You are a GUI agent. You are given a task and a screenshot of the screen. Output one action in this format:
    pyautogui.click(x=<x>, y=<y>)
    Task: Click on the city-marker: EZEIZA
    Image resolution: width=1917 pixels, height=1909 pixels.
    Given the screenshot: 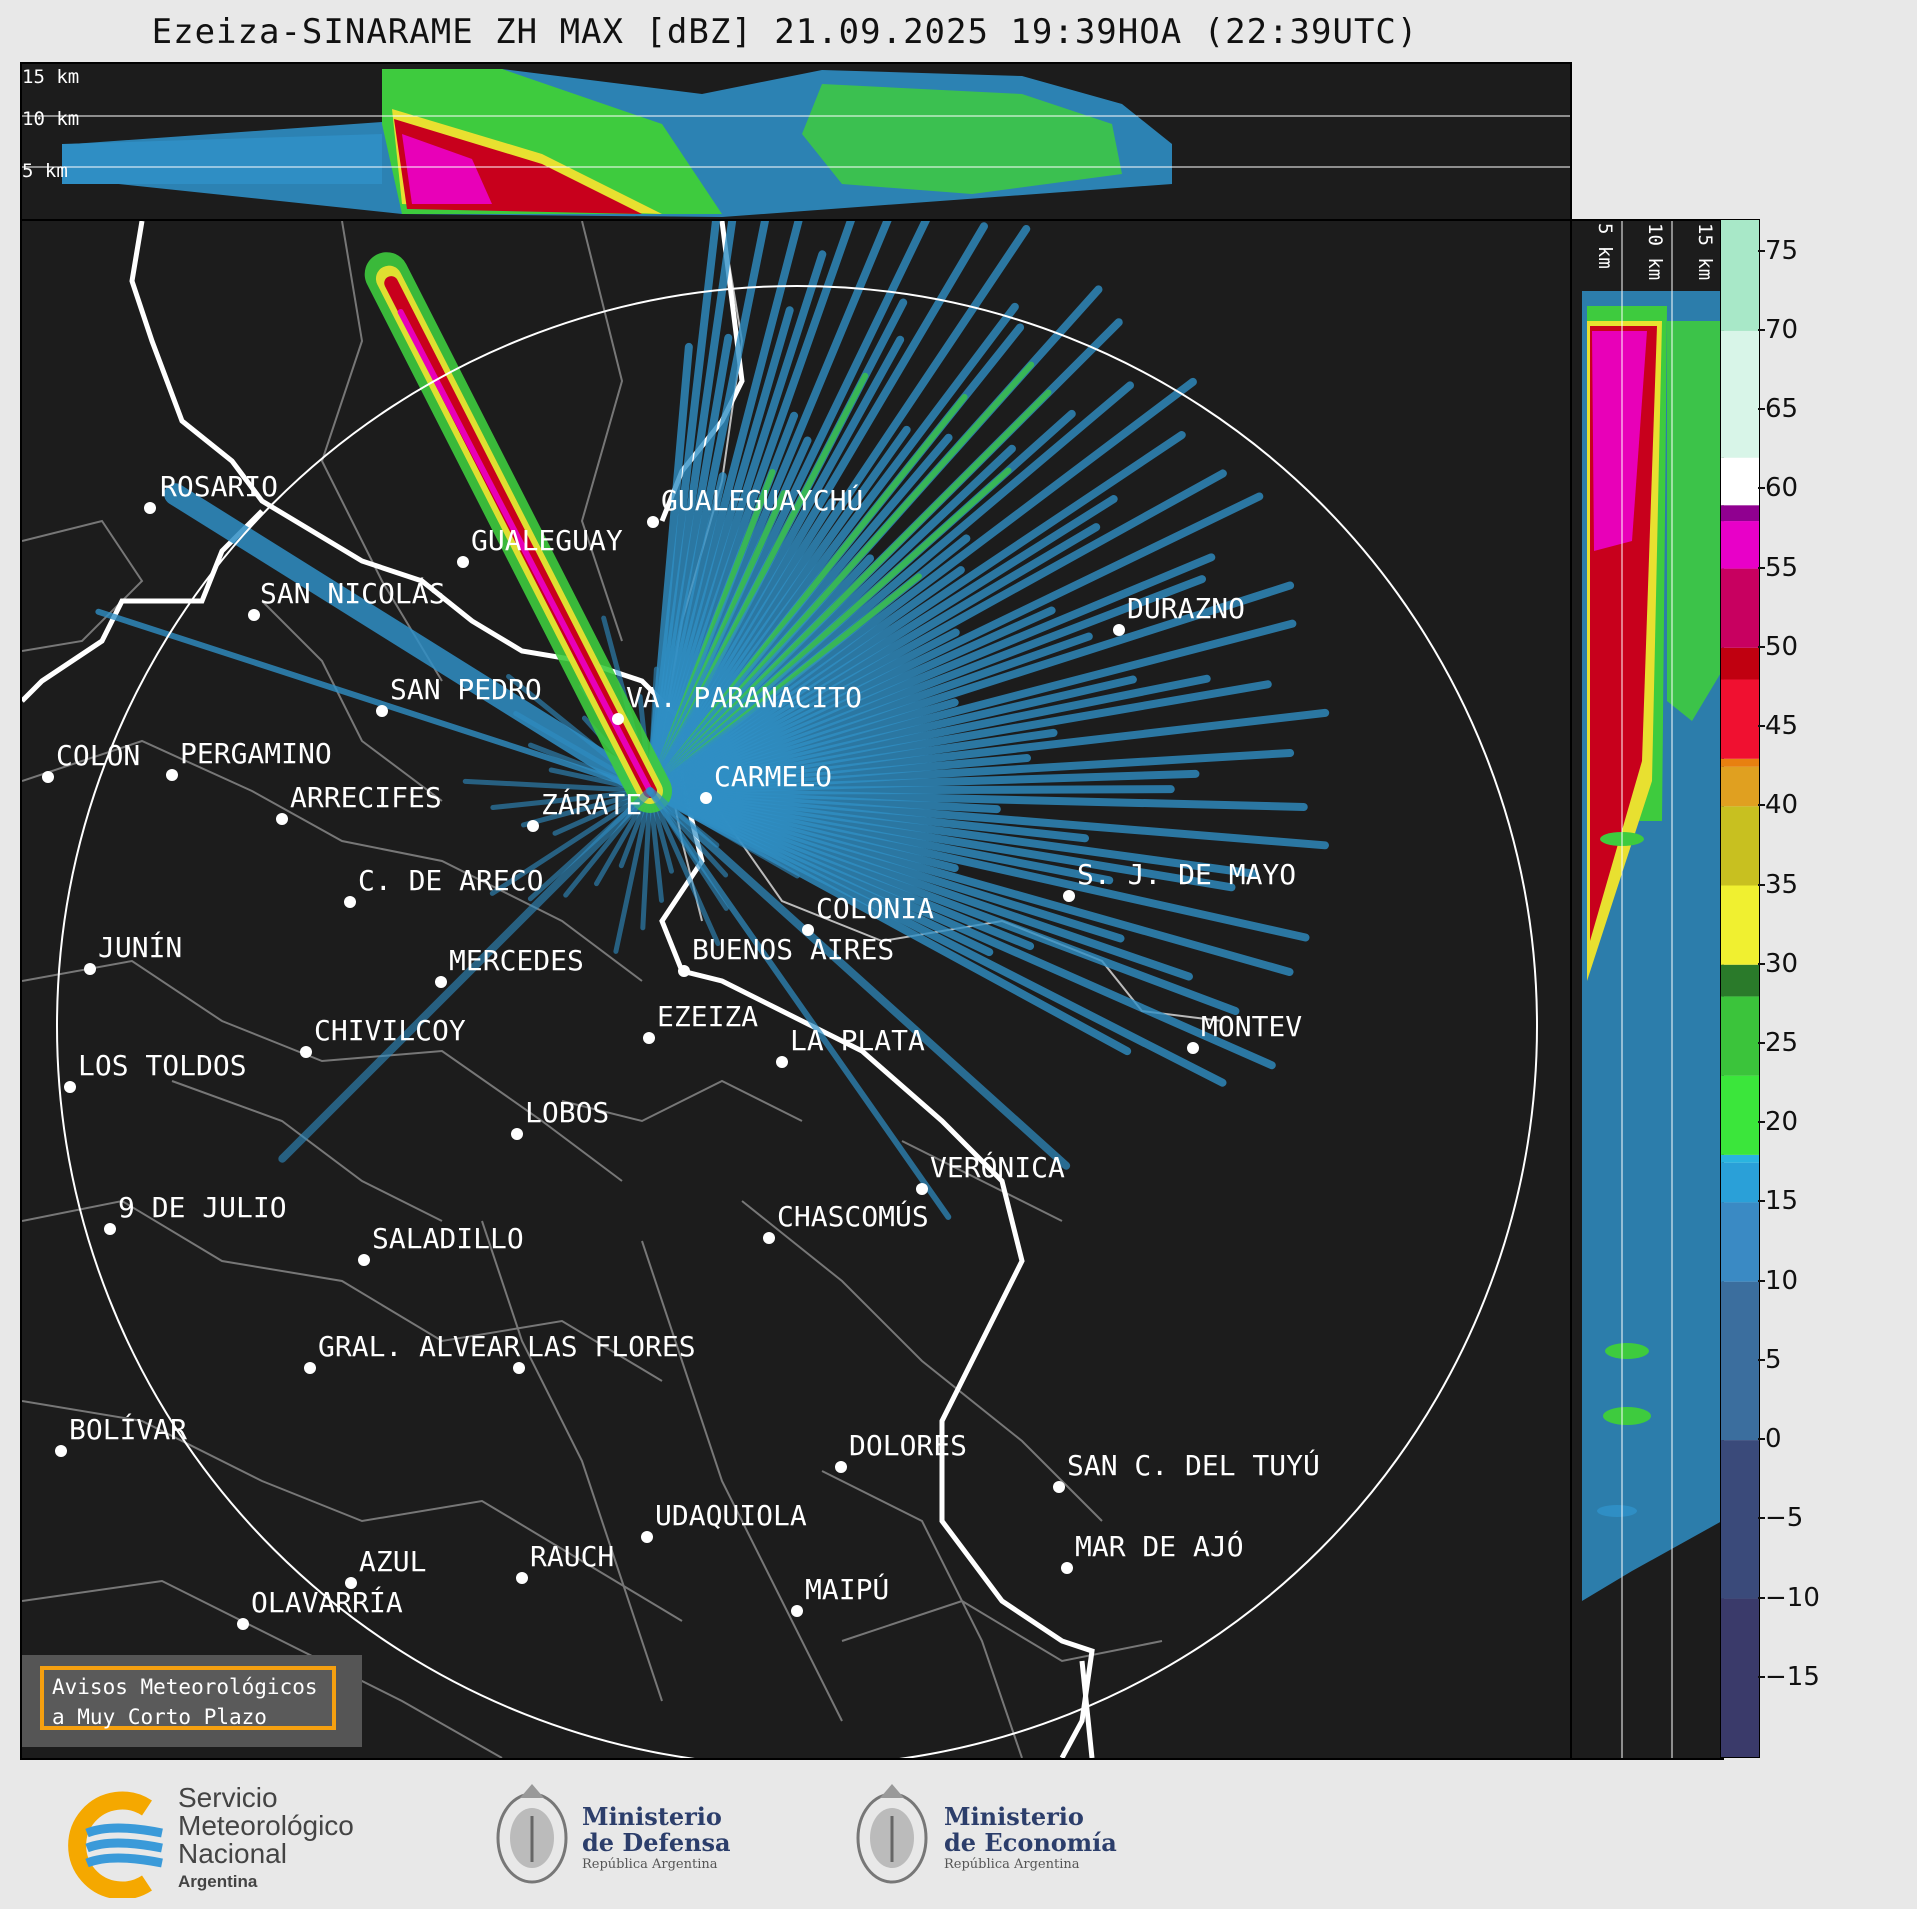 What is the action you would take?
    pyautogui.click(x=700, y=1022)
    